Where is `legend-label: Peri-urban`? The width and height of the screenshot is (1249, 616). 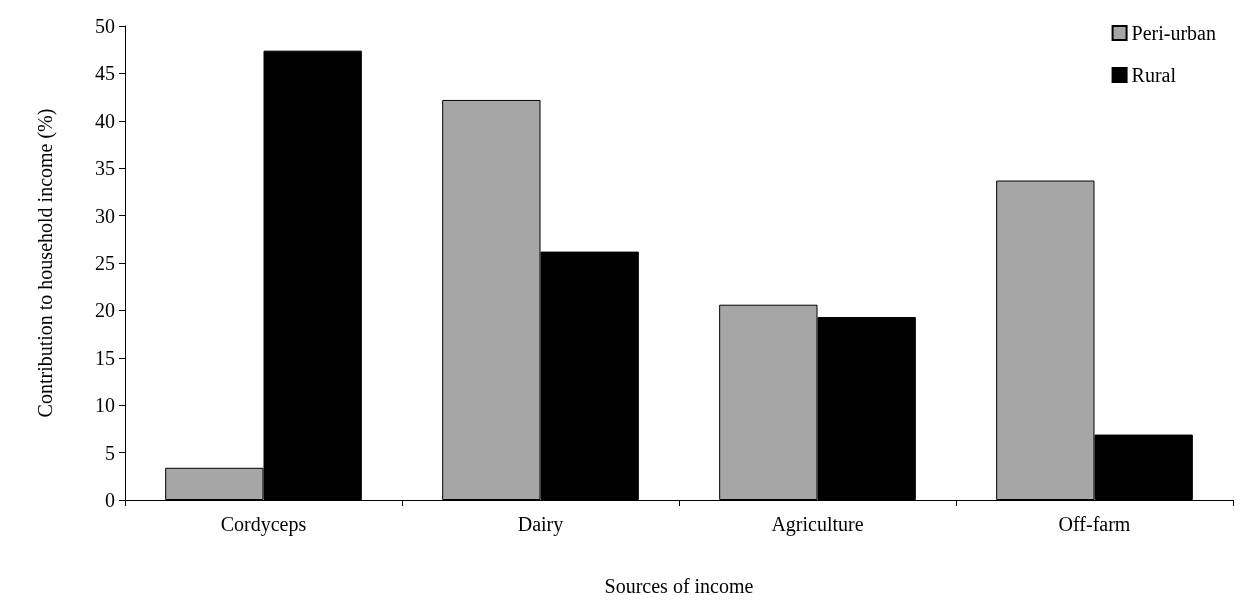
legend-label: Peri-urban is located at coordinates (1174, 33).